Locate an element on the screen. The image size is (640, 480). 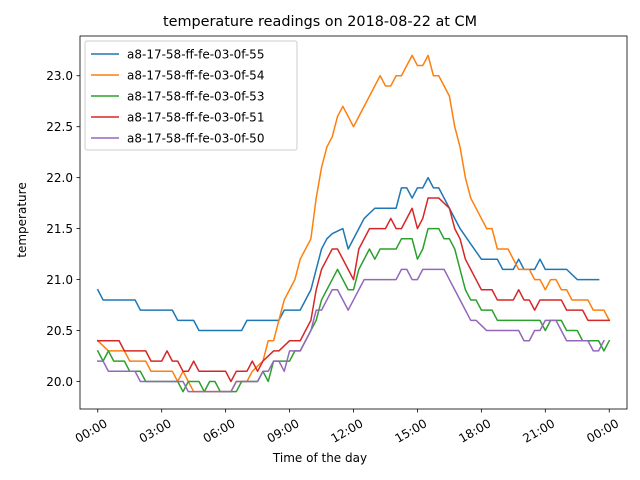
y-tick-label: 22.5 is located at coordinates (59, 127).